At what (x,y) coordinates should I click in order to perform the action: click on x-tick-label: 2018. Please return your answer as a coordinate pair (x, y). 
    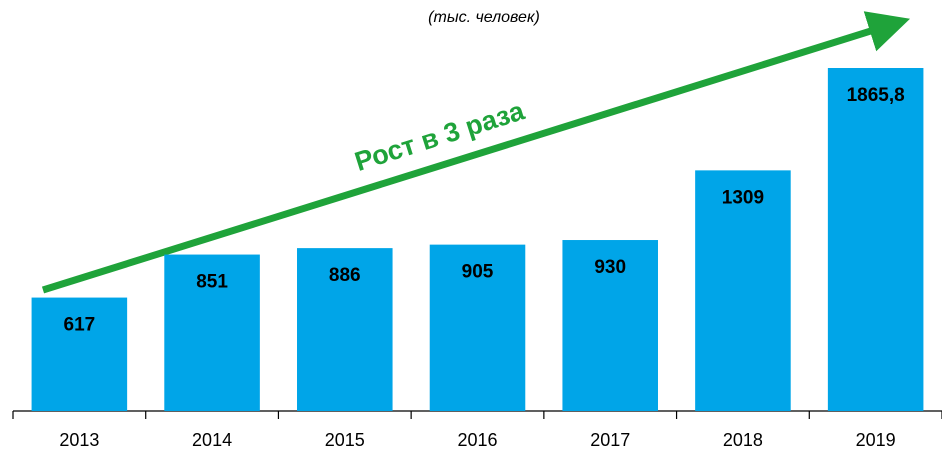
    Looking at the image, I should click on (743, 440).